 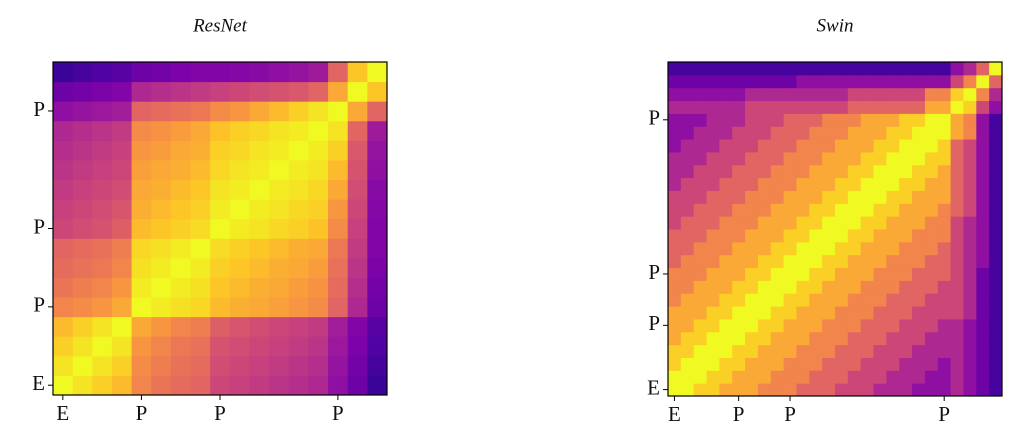 What do you see at coordinates (39, 305) in the screenshot?
I see `y-tick-label: P` at bounding box center [39, 305].